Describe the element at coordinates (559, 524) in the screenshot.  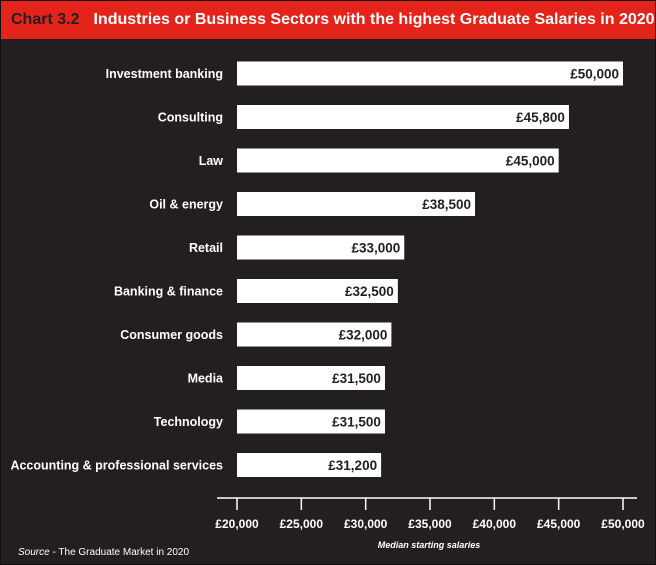
I see `x-tick-label: £45,000` at that location.